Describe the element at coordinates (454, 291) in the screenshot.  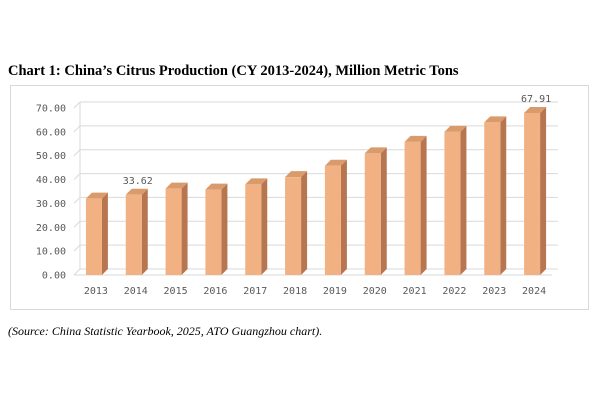
I see `x-tick-label: 2022` at that location.